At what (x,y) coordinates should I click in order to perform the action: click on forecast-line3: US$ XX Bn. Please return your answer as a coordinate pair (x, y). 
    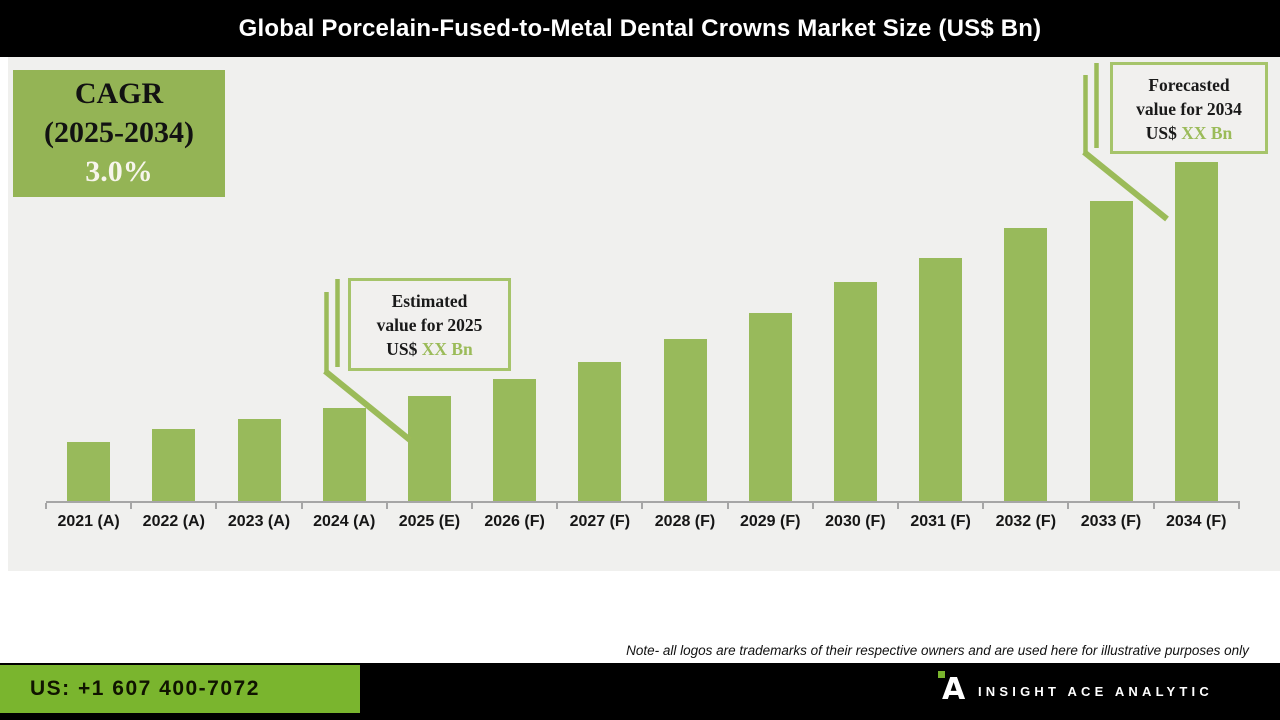
    Looking at the image, I should click on (1189, 133).